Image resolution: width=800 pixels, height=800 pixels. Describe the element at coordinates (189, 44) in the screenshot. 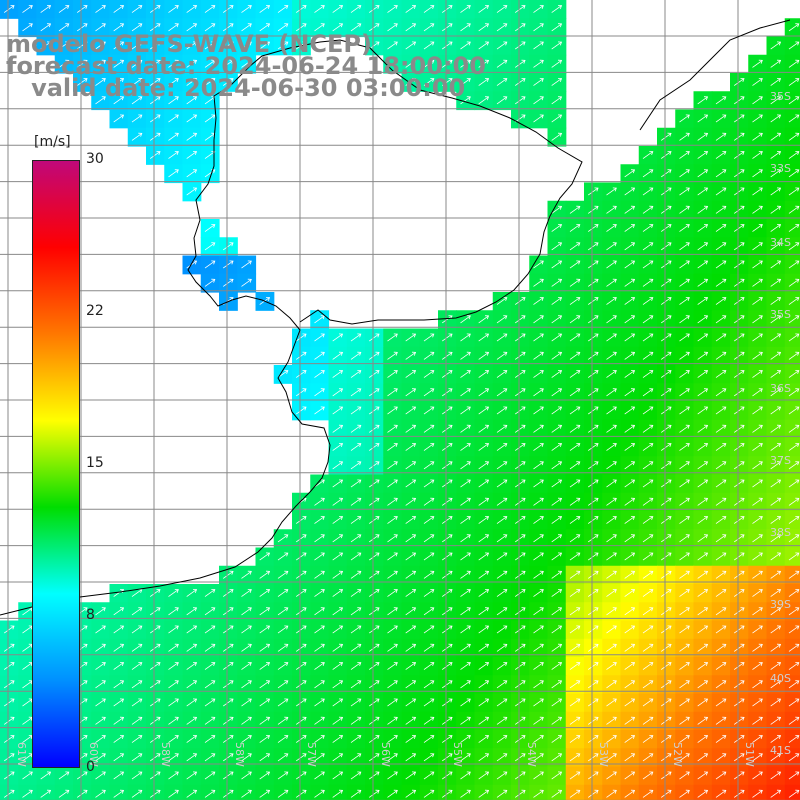

I see `model-title: modelo GEFS-WAVE (NCEP)` at that location.